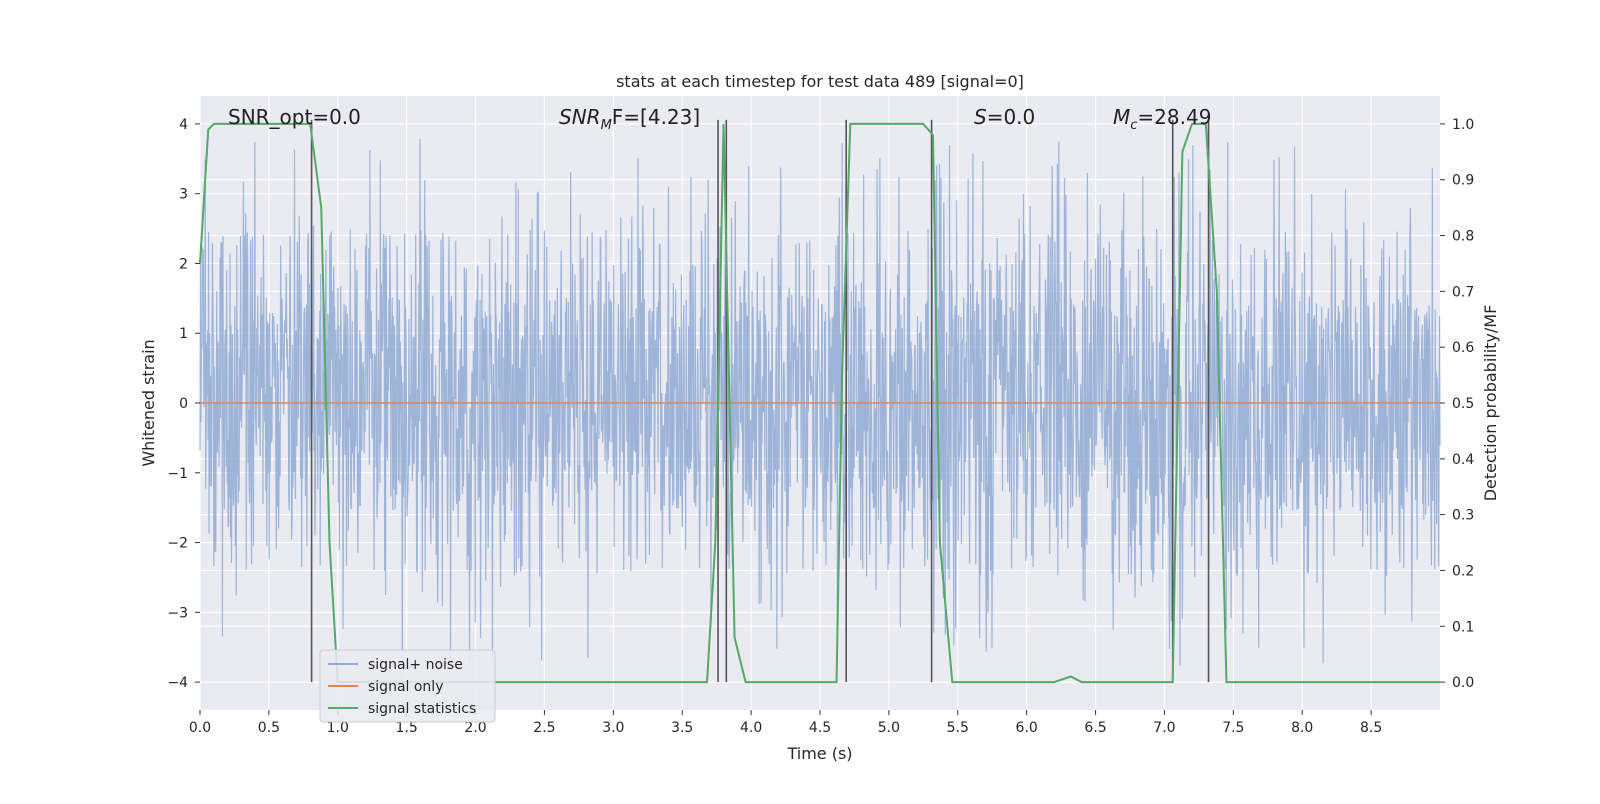 The height and width of the screenshot is (804, 1600). I want to click on y-right-tick-label: 0.9, so click(1463, 181).